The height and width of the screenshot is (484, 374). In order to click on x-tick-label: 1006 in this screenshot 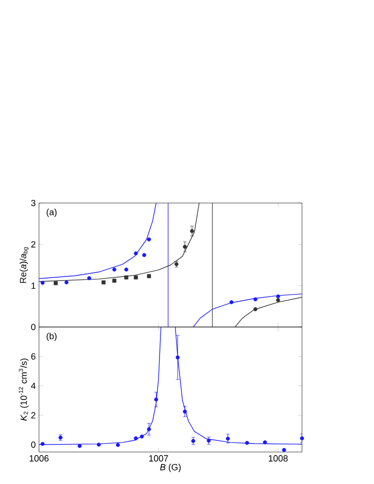, I will do `click(39, 458)`.